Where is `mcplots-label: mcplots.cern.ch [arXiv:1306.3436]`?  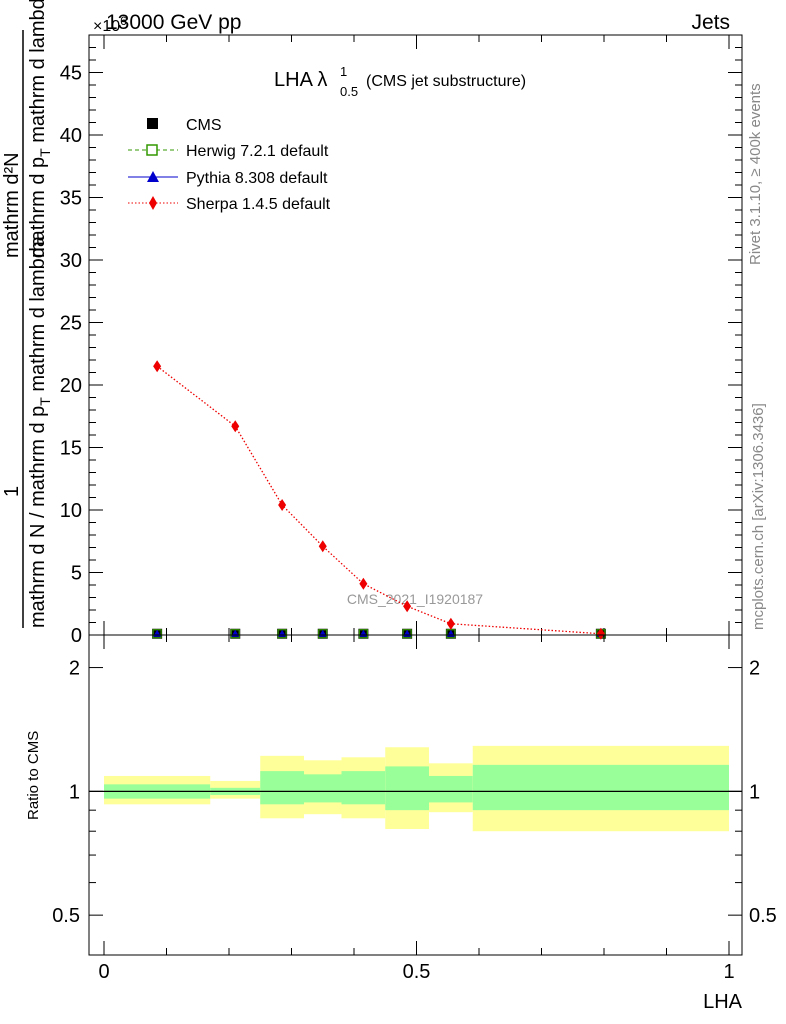 mcplots-label: mcplots.cern.ch [arXiv:1306.3436] is located at coordinates (758, 516).